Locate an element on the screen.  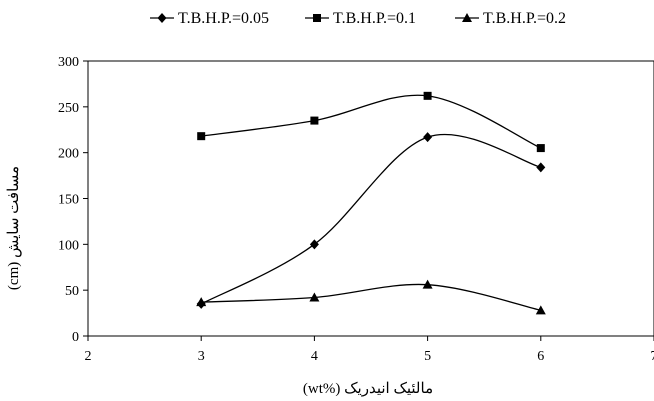
x-tick-label: 3 is located at coordinates (201, 356).